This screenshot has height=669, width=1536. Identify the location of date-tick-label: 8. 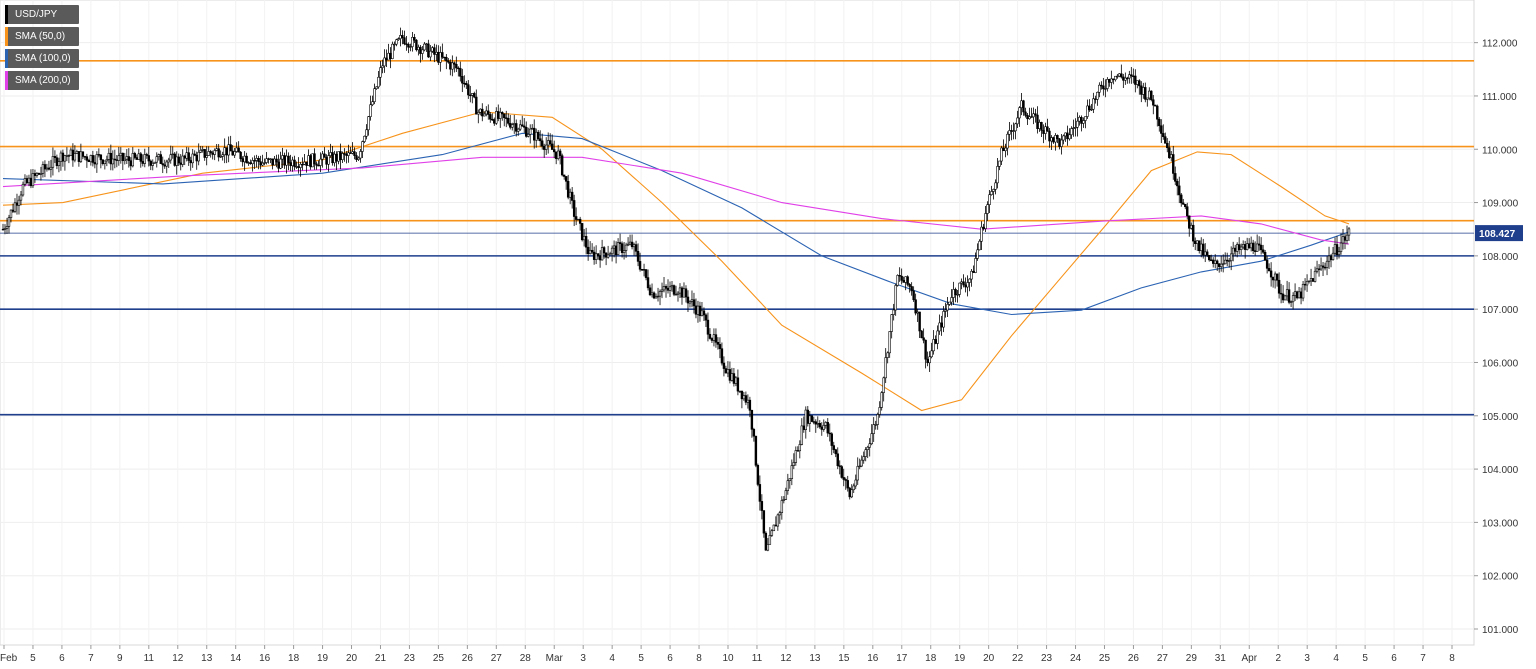
(1452, 658).